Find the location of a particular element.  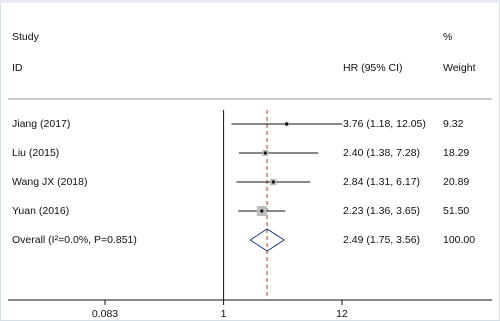

estimate-label: 2.49 (1.75, 3.56) is located at coordinates (381, 240).